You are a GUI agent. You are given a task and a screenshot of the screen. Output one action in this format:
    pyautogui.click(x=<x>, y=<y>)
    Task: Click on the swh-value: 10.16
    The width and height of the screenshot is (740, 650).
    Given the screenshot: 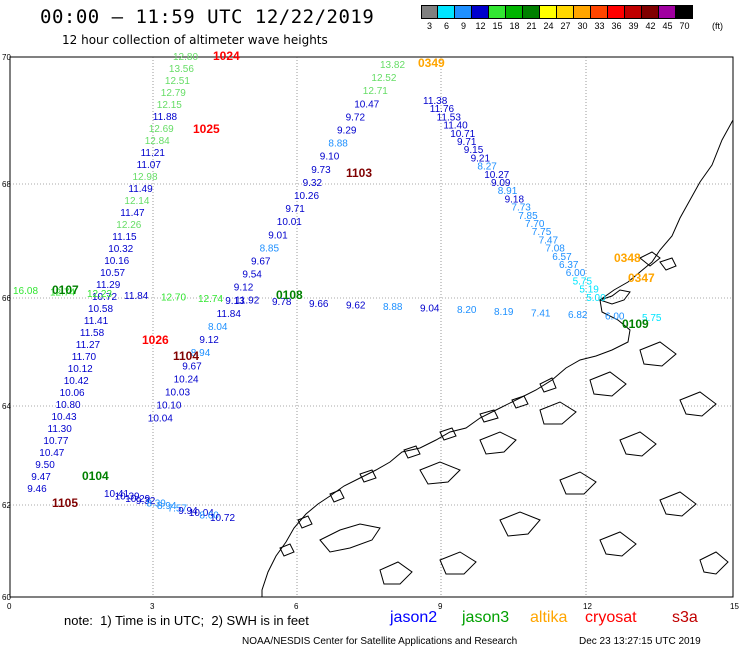 What is the action you would take?
    pyautogui.click(x=116, y=261)
    